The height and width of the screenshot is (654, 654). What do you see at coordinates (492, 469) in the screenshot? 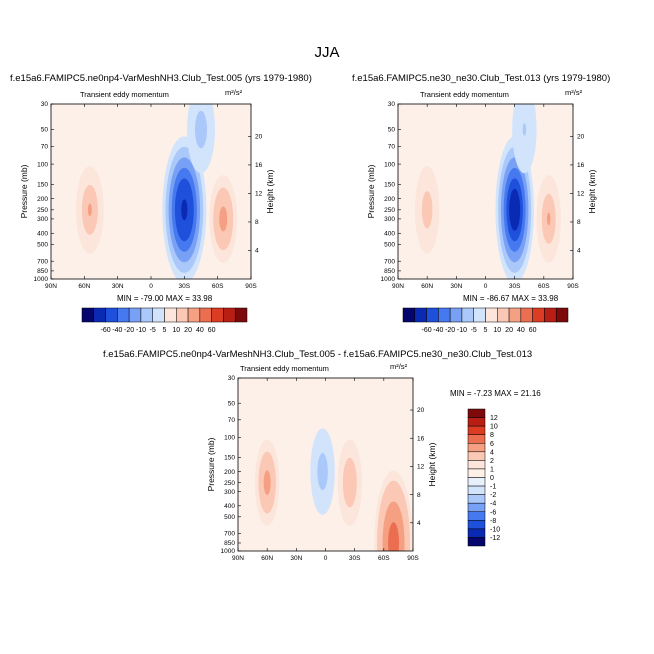
I see `colorbar-label: 1` at bounding box center [492, 469].